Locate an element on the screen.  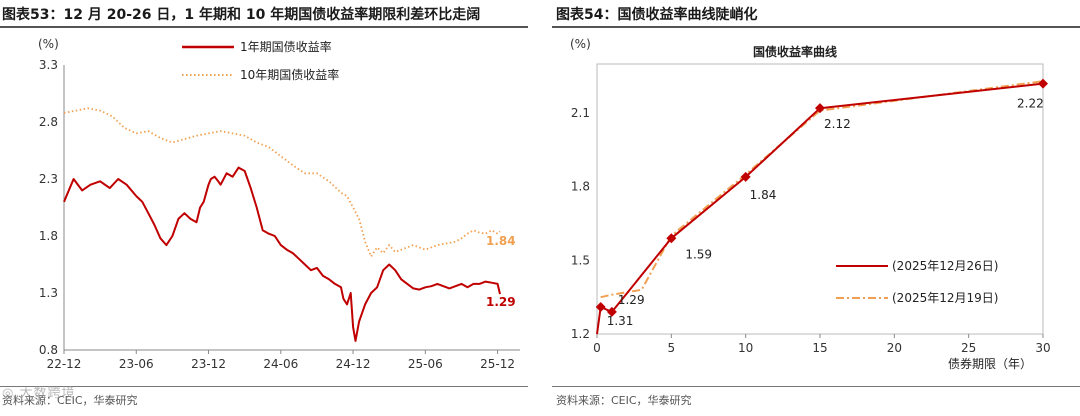
right-bottom-rule is located at coordinates (816, 386).